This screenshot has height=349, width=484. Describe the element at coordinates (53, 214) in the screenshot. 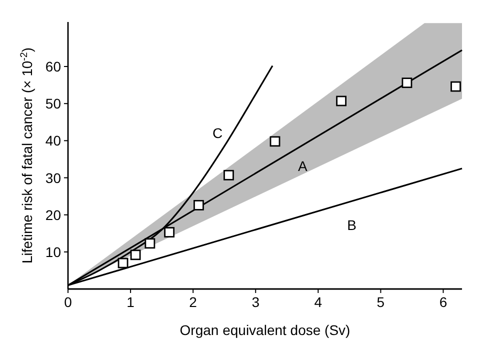

I see `y-tick-label: 20` at that location.